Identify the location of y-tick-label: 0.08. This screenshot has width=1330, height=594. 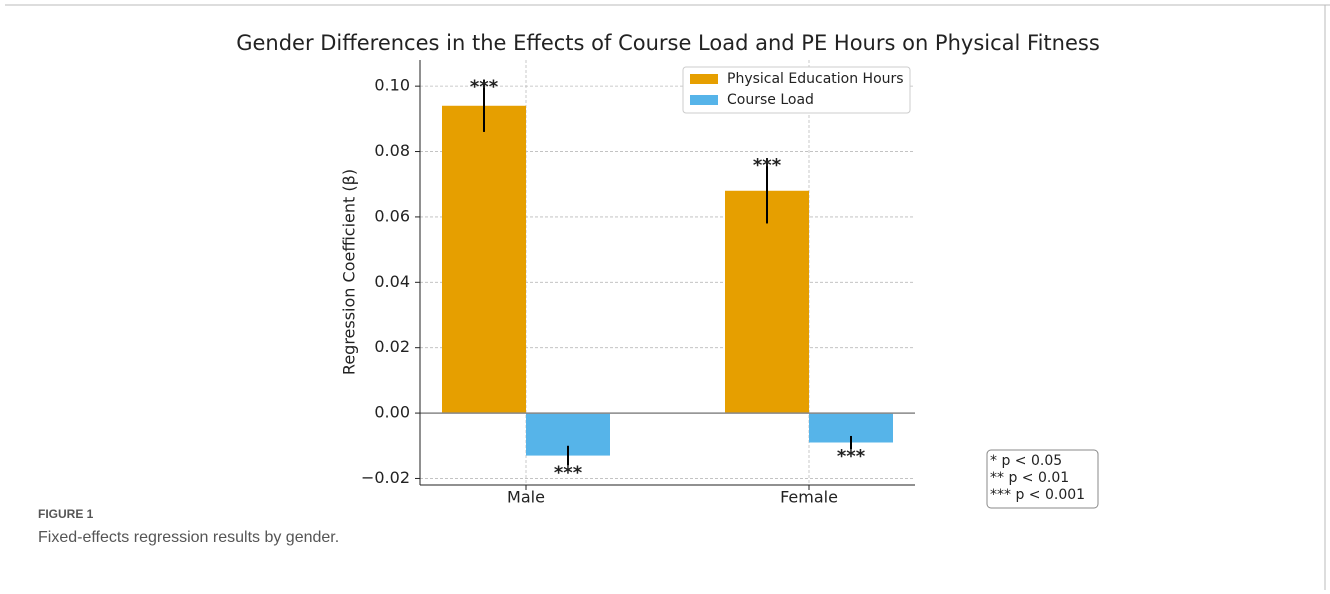
(392, 150).